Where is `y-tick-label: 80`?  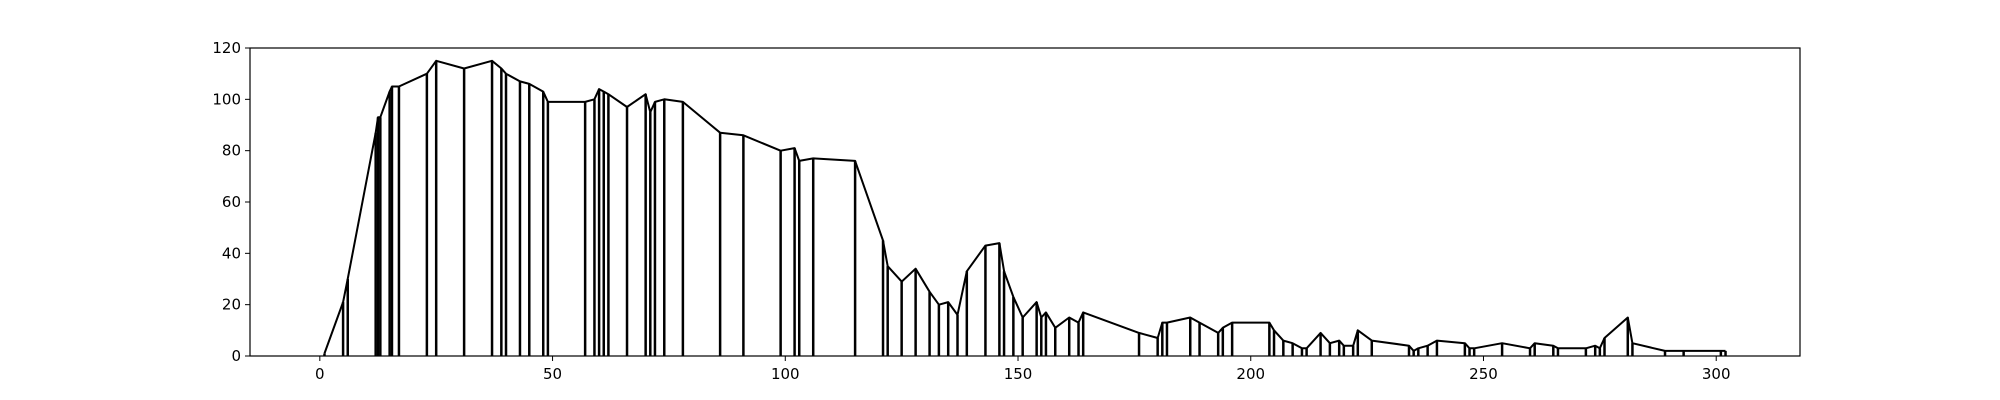 y-tick-label: 80 is located at coordinates (231, 151).